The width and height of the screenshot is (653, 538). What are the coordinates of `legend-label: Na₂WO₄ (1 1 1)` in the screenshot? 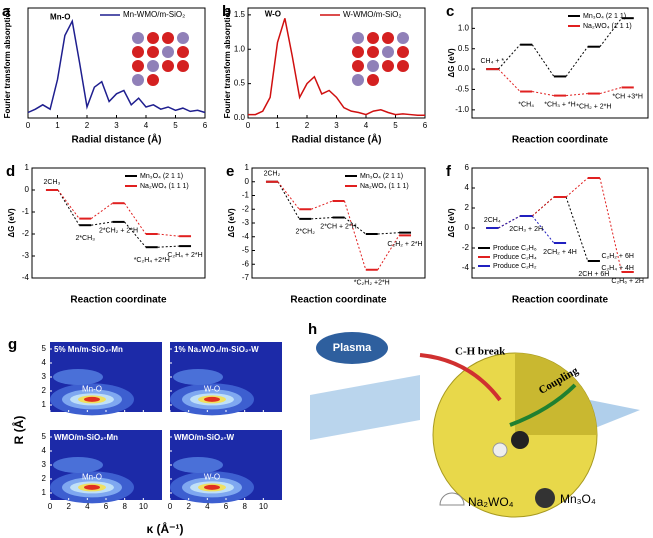 It's located at (607, 26).